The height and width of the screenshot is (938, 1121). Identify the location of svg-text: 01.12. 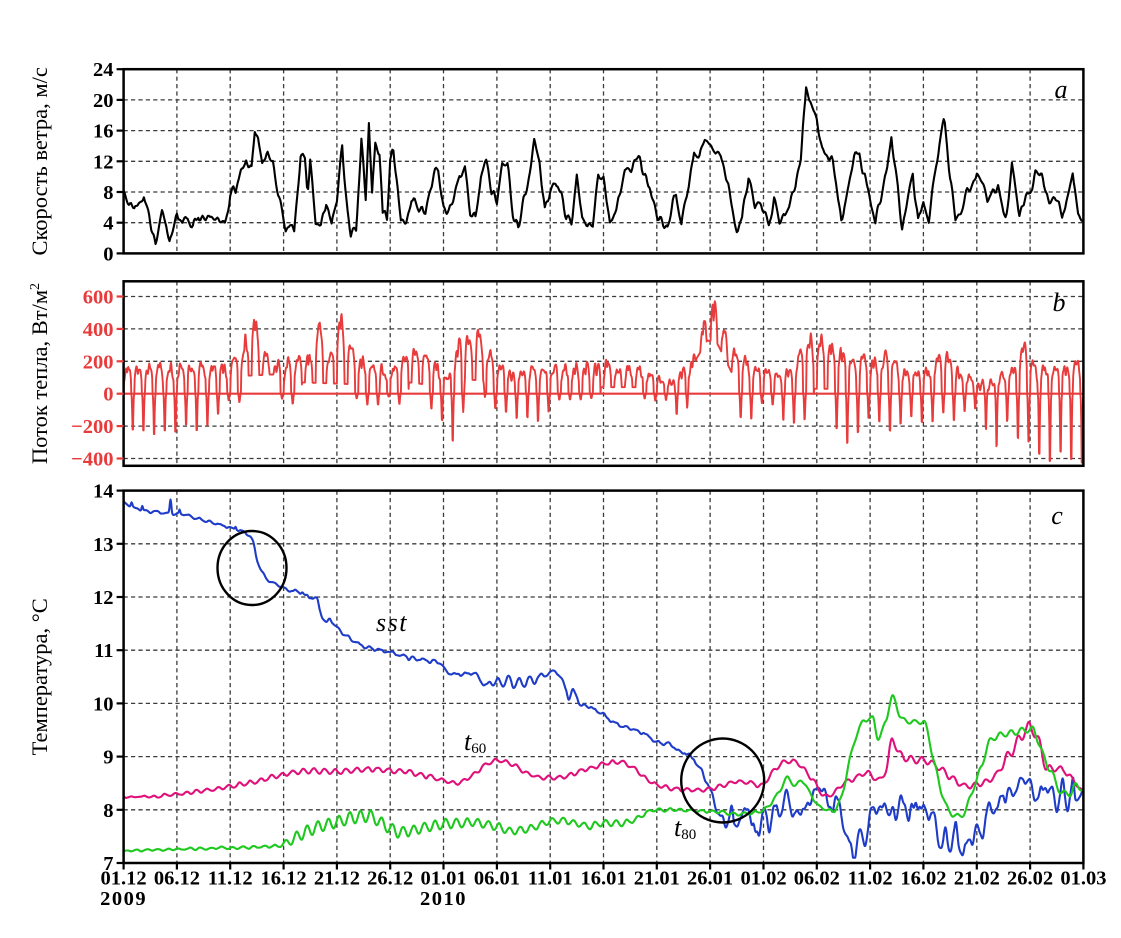
(124, 879).